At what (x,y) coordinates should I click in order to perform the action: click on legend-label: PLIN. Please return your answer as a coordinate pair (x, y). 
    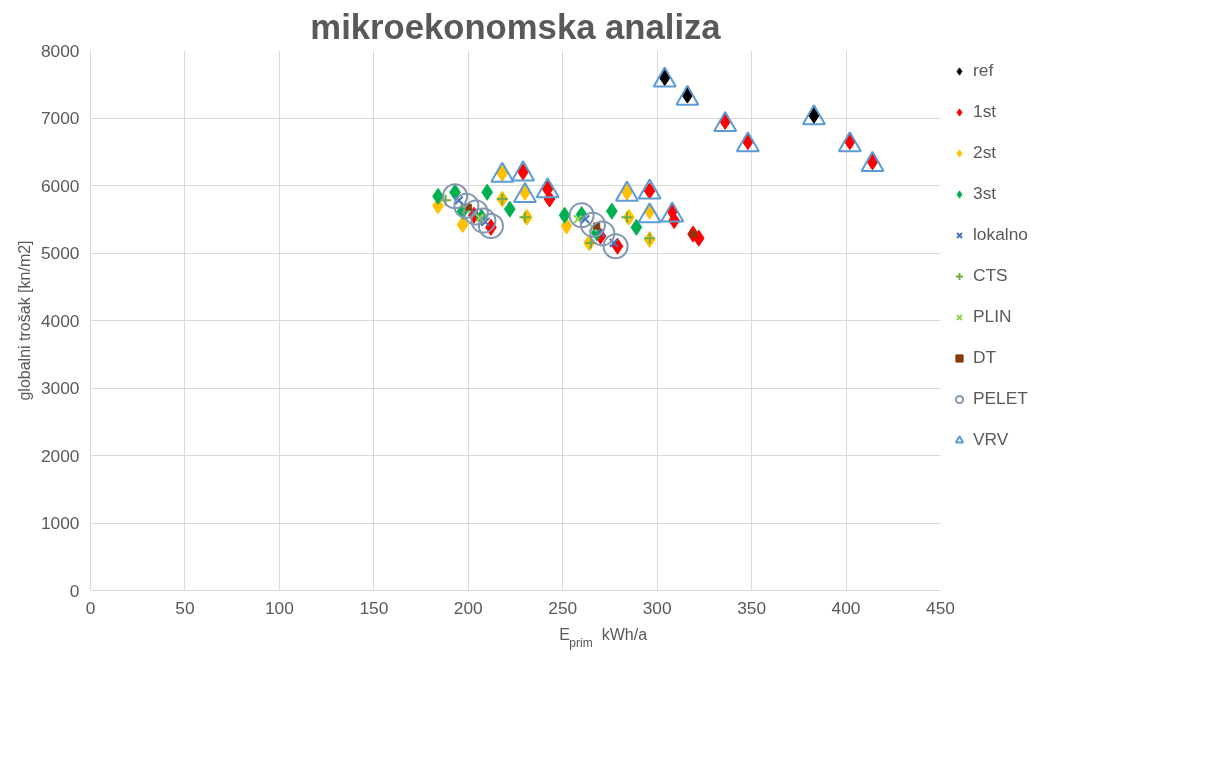
    Looking at the image, I should click on (992, 316).